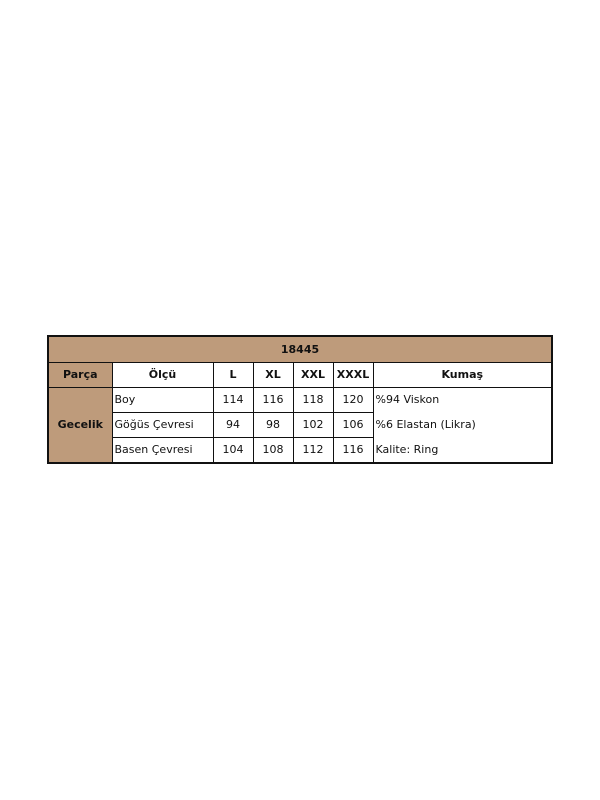 The height and width of the screenshot is (800, 600). I want to click on header-measure: Ölçü, so click(162, 374).